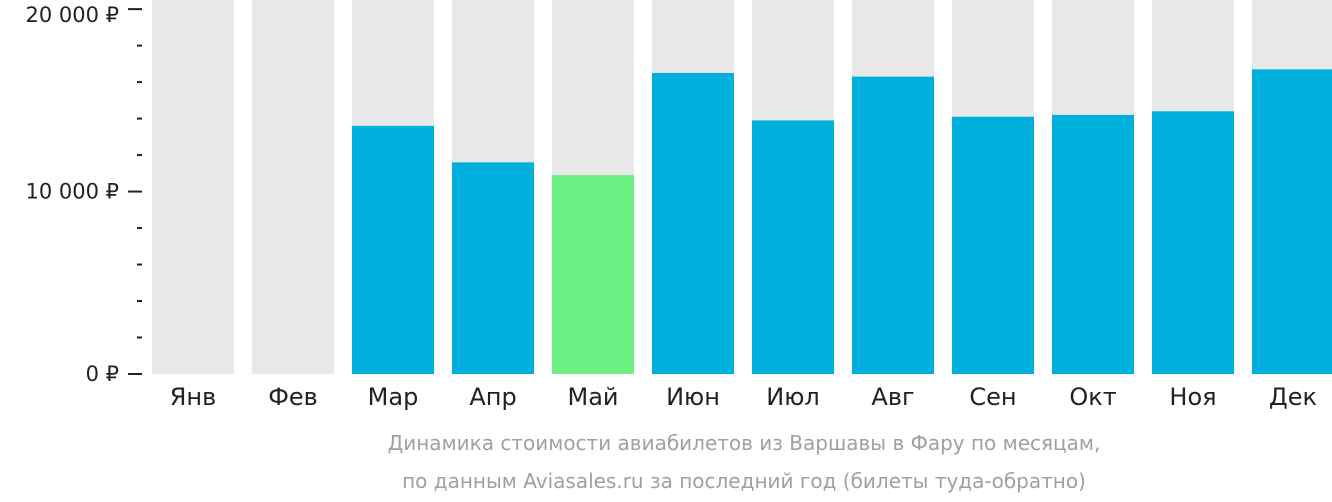 This screenshot has height=502, width=1332. What do you see at coordinates (743, 397) in the screenshot?
I see `x-axis: Янв Фев Мар Апр Май Июн Июл Авг Сен Окт Ноя Дек` at bounding box center [743, 397].